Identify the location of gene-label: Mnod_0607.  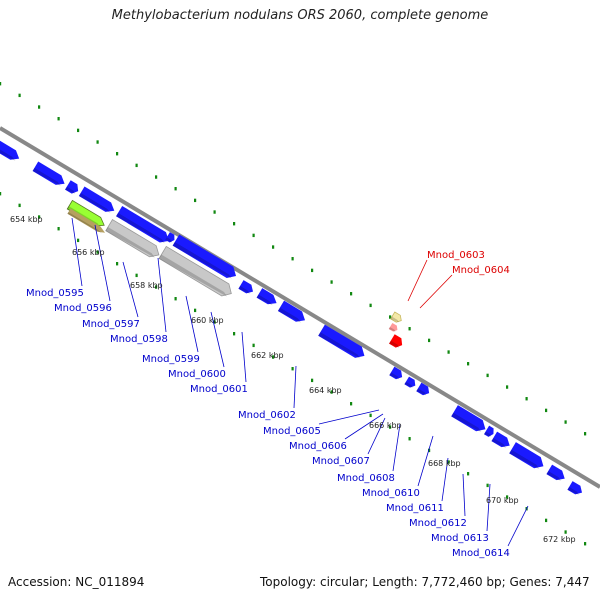
(341, 461).